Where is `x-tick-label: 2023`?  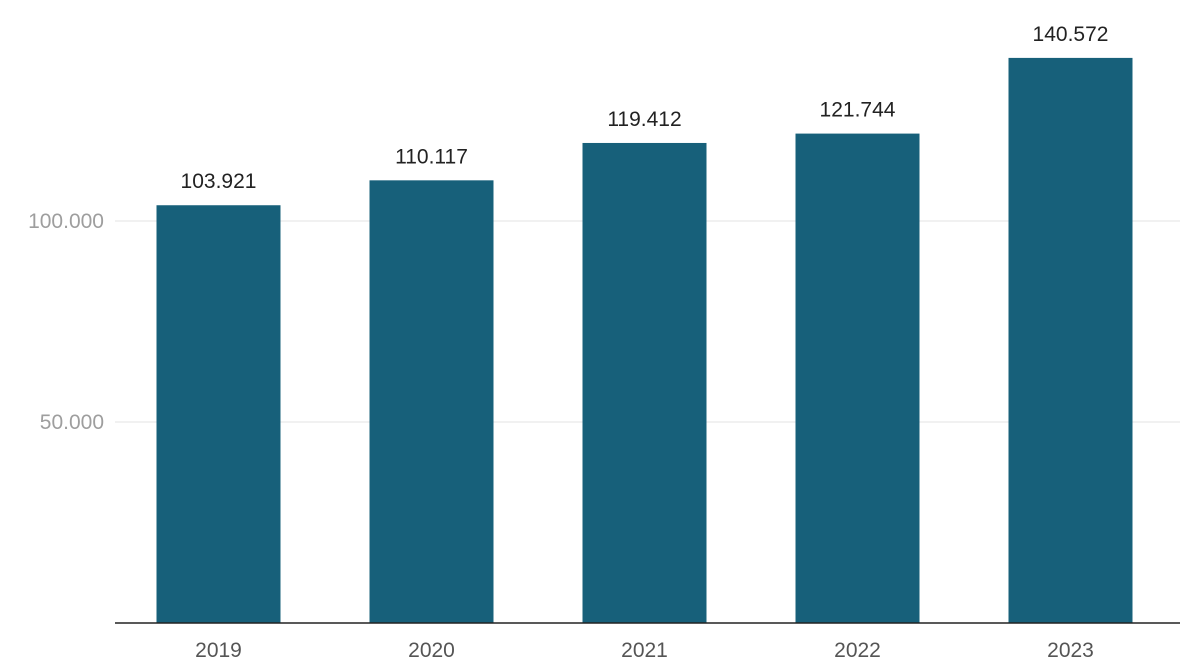
x-tick-label: 2023 is located at coordinates (1070, 650).